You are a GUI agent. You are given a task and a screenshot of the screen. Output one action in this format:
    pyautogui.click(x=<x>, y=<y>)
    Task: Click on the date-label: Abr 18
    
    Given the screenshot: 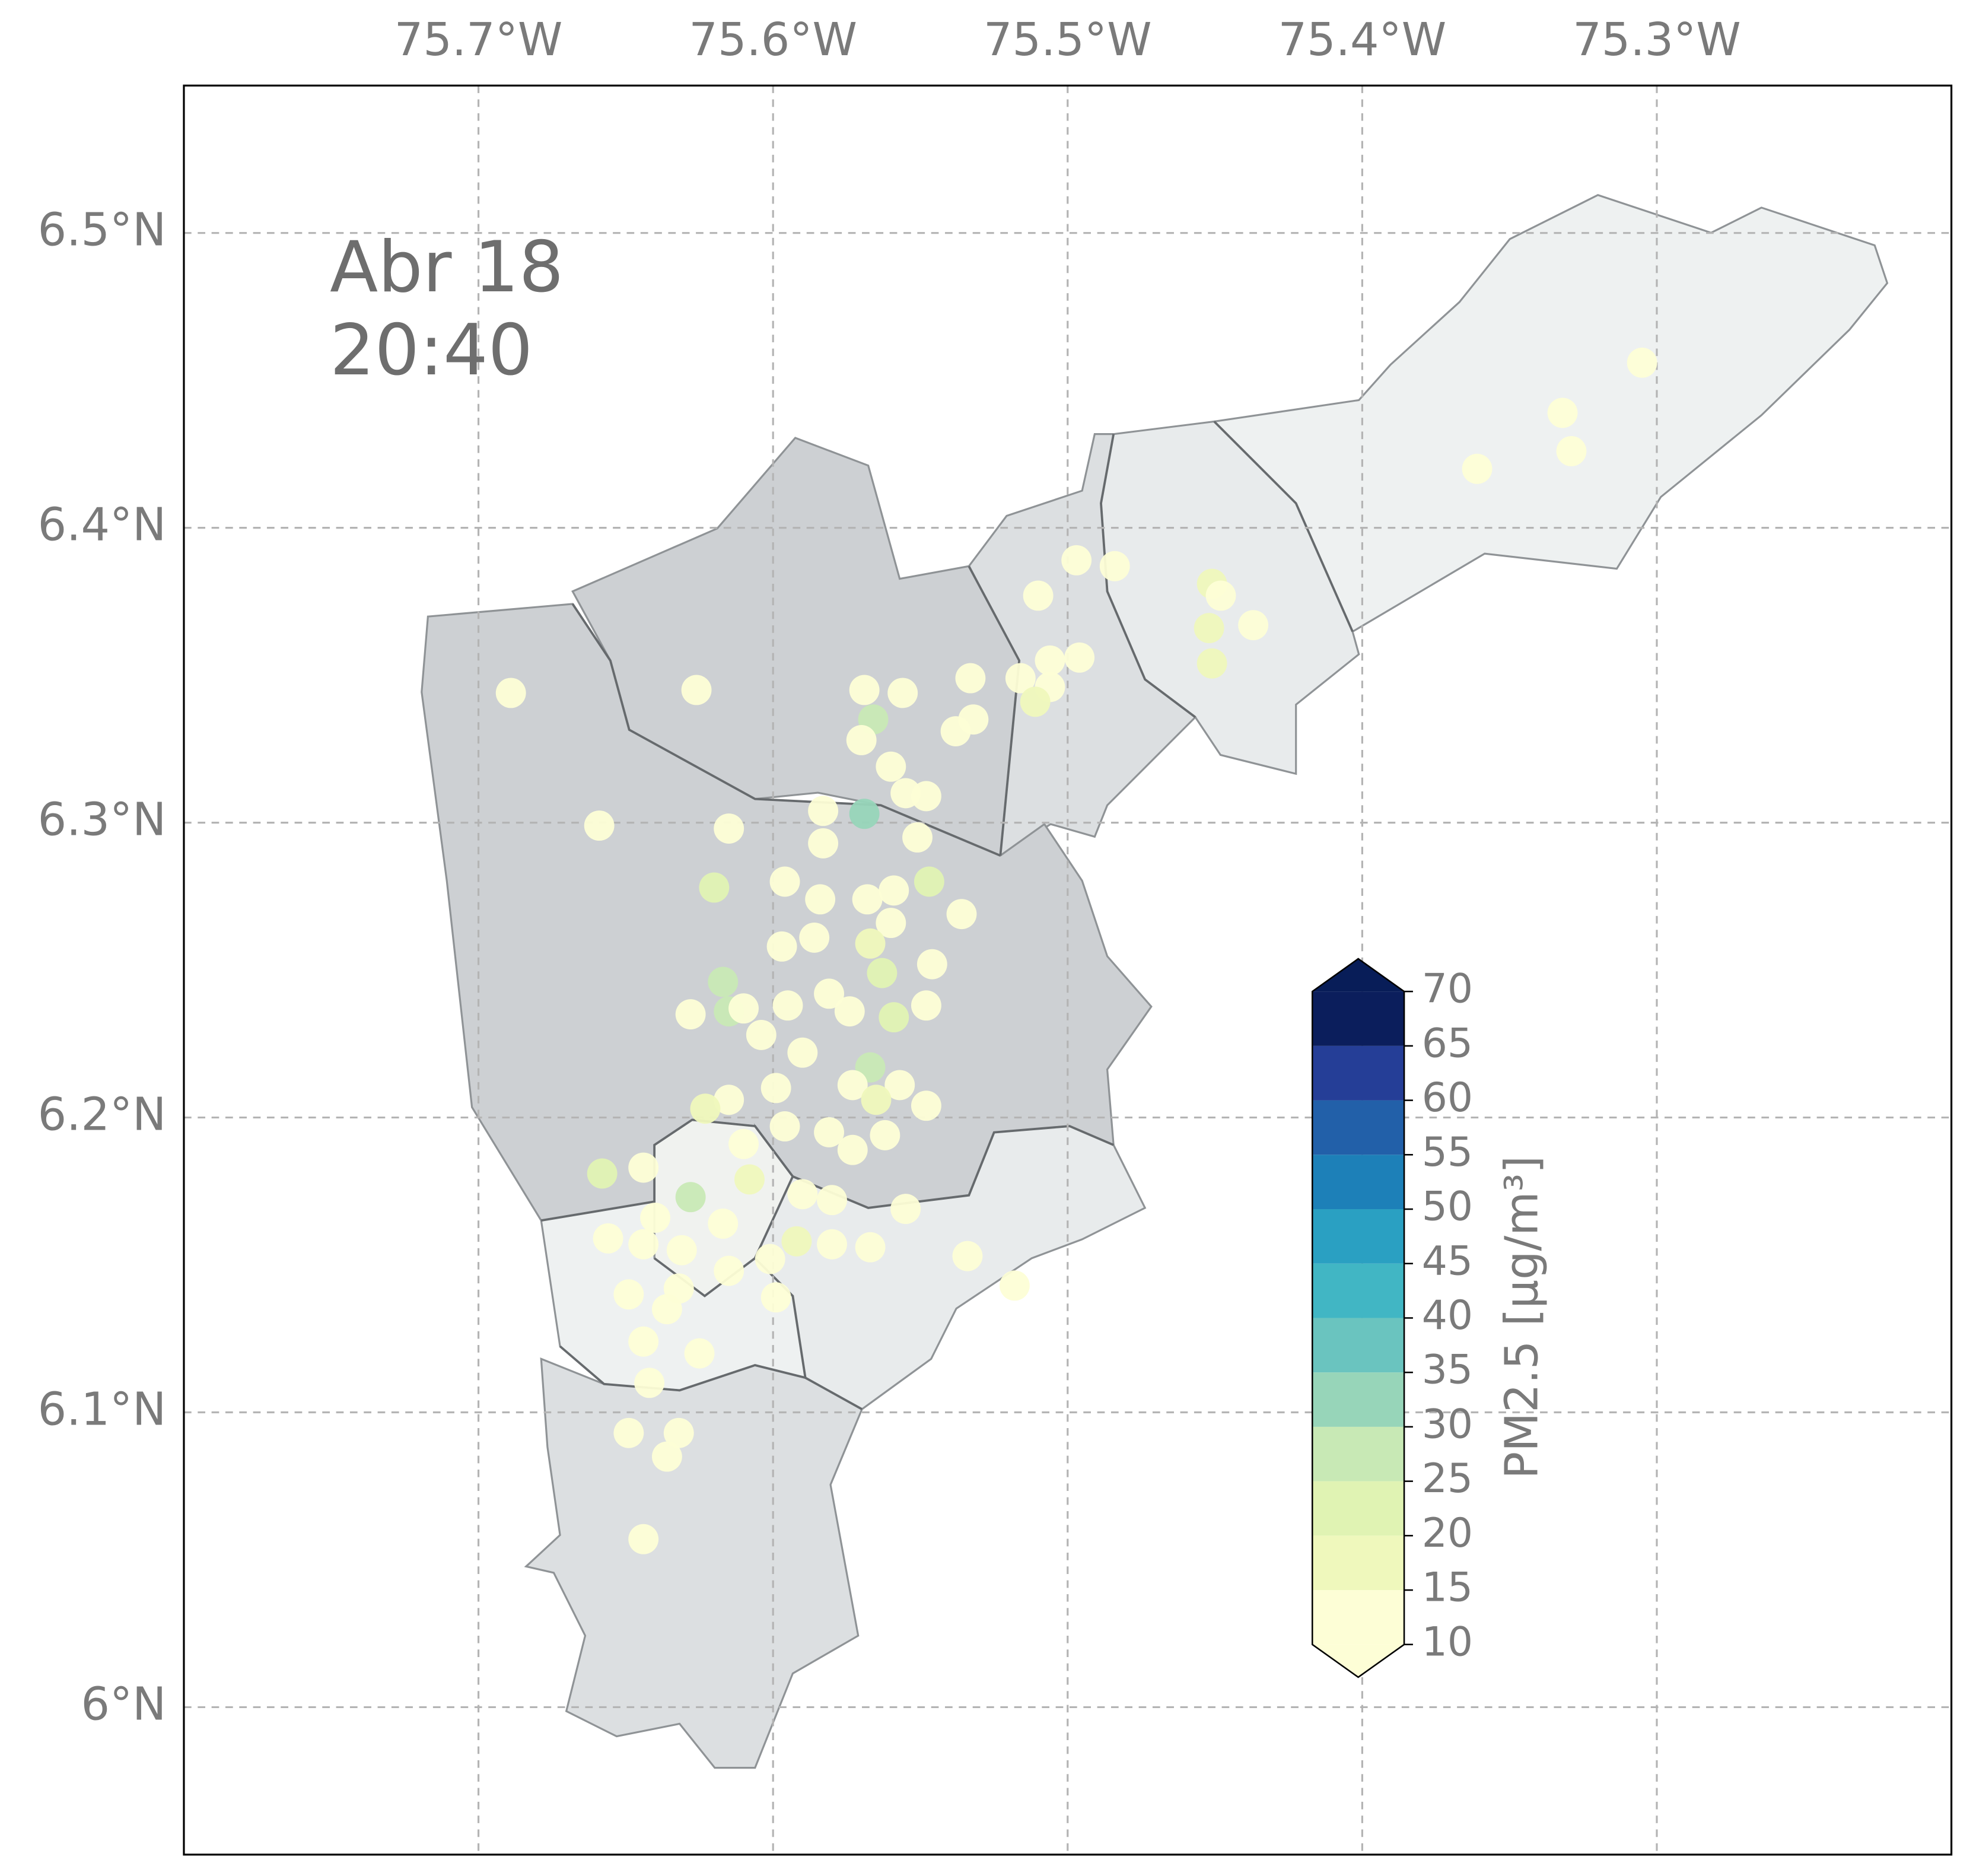 What is the action you would take?
    pyautogui.click(x=447, y=268)
    